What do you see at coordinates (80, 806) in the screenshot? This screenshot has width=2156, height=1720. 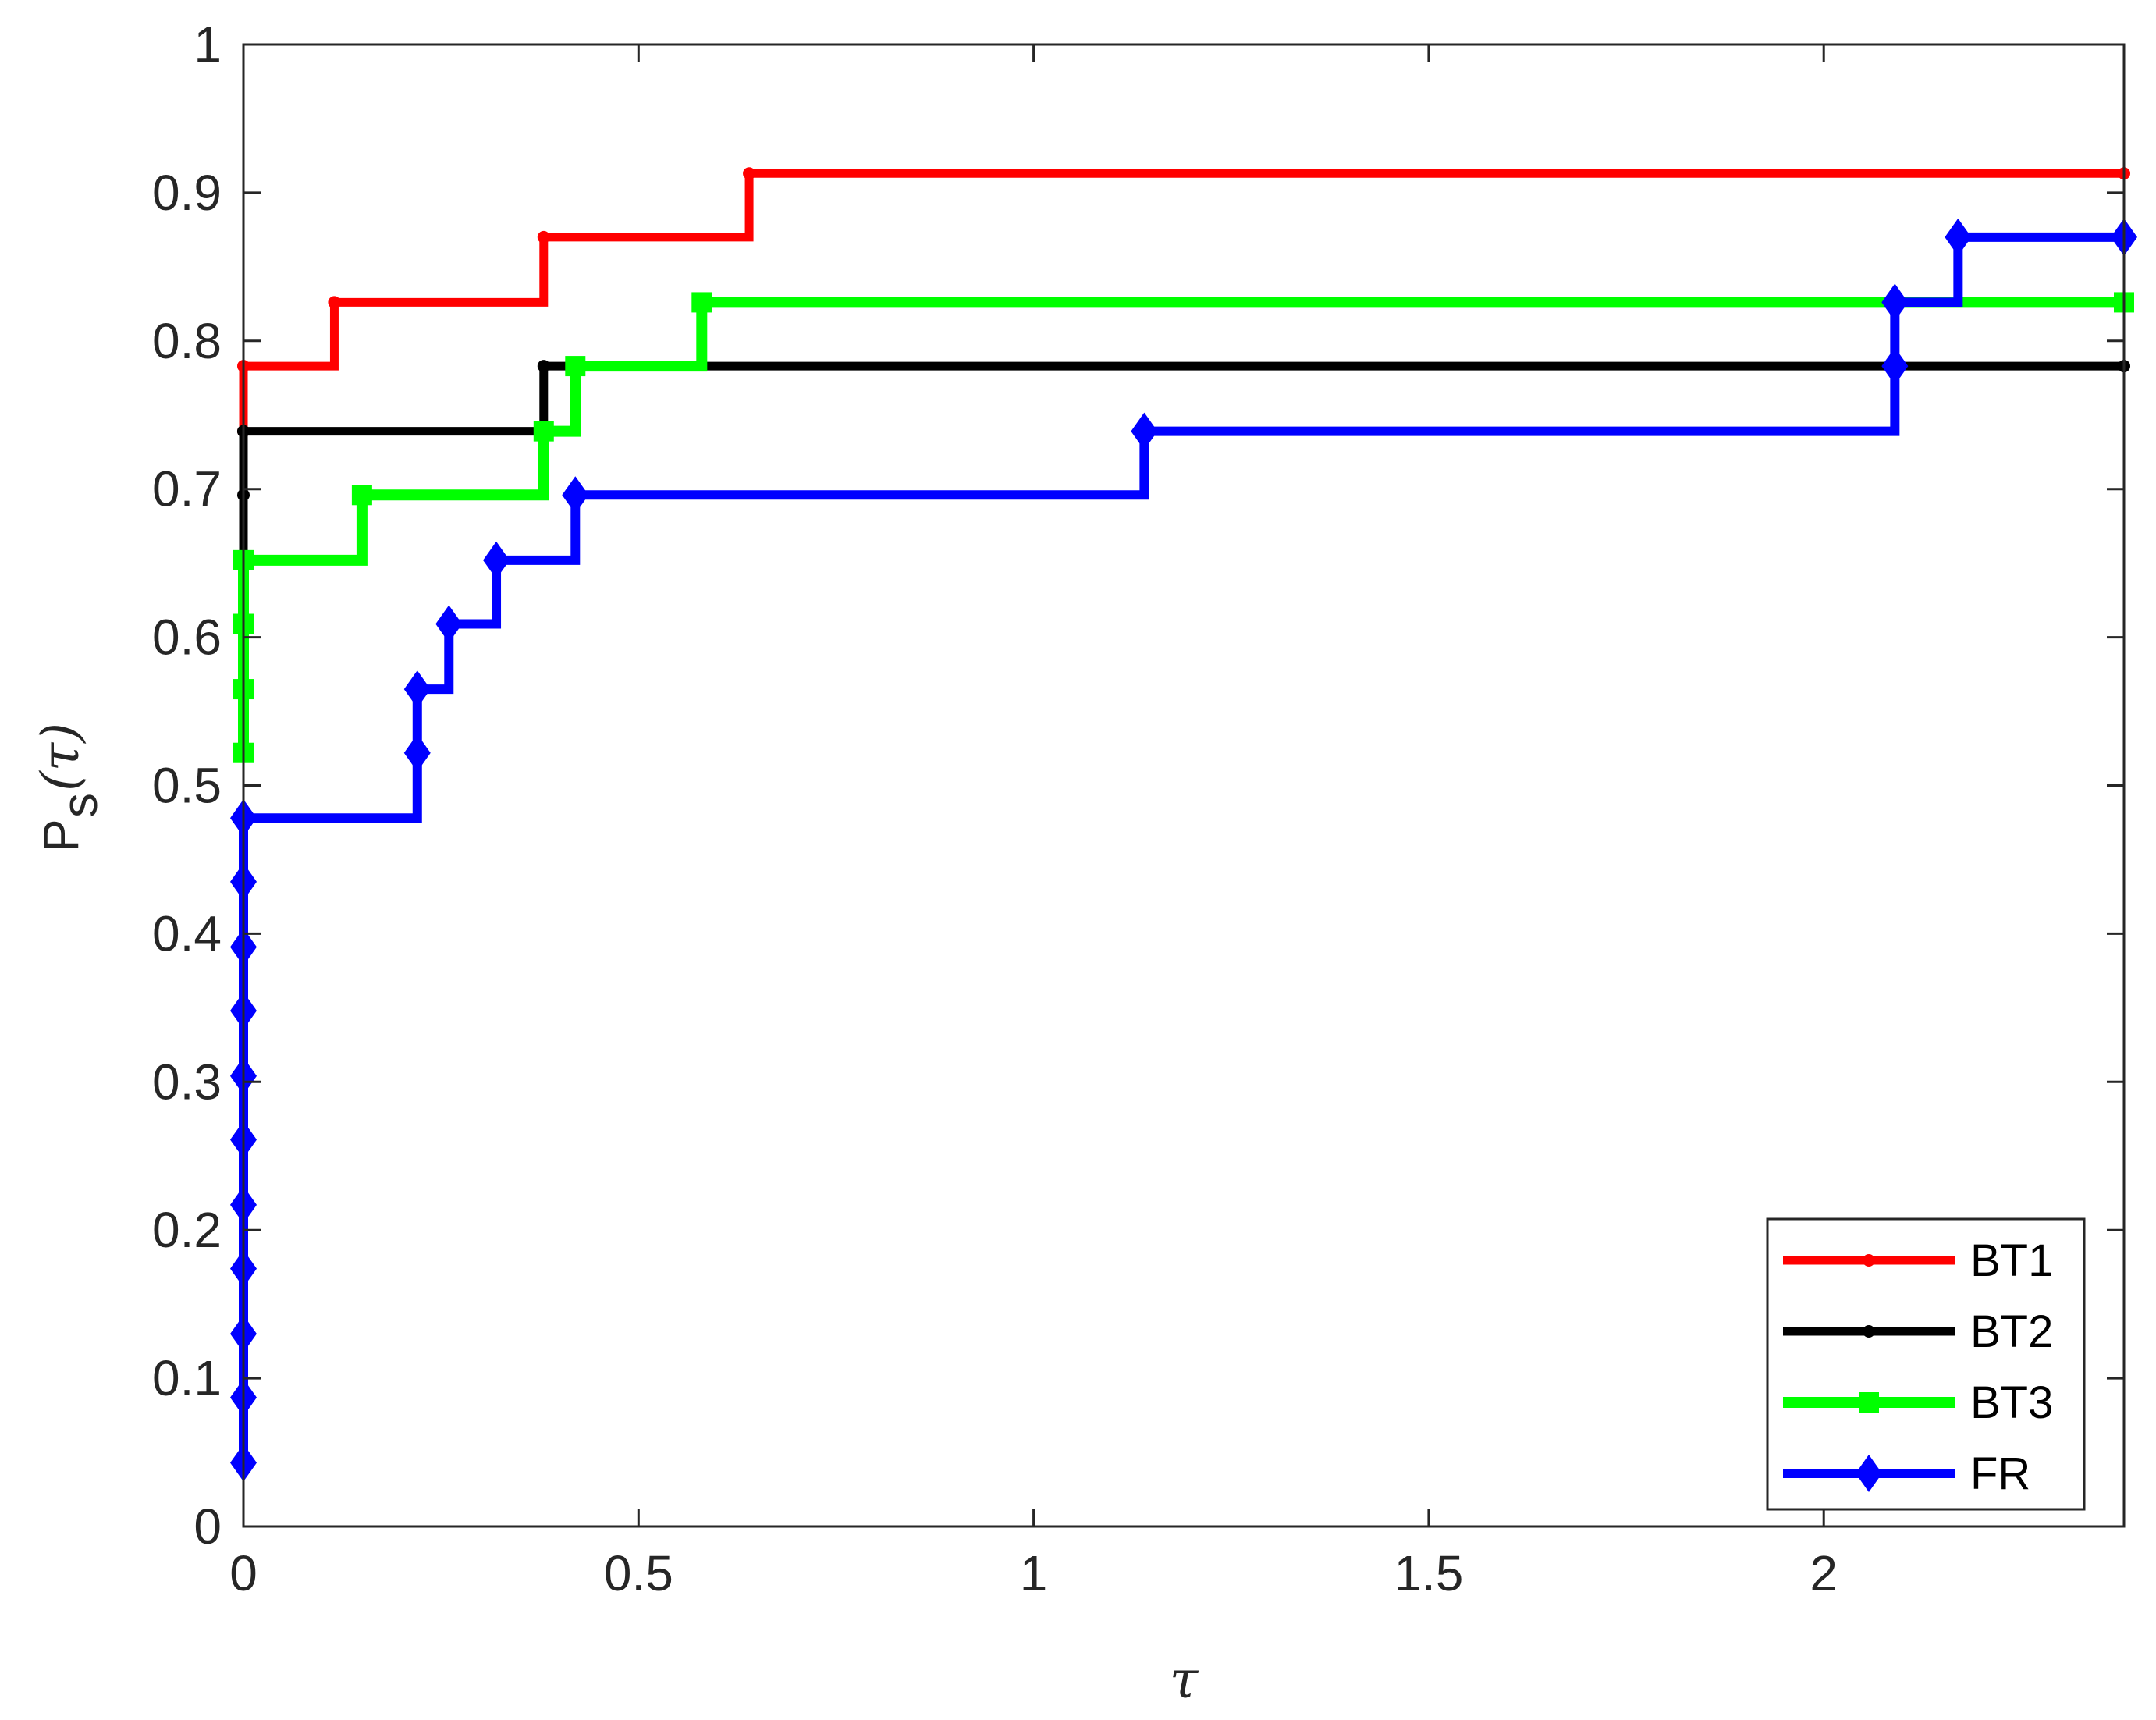 I see `y-axis-label-subscript: s` at bounding box center [80, 806].